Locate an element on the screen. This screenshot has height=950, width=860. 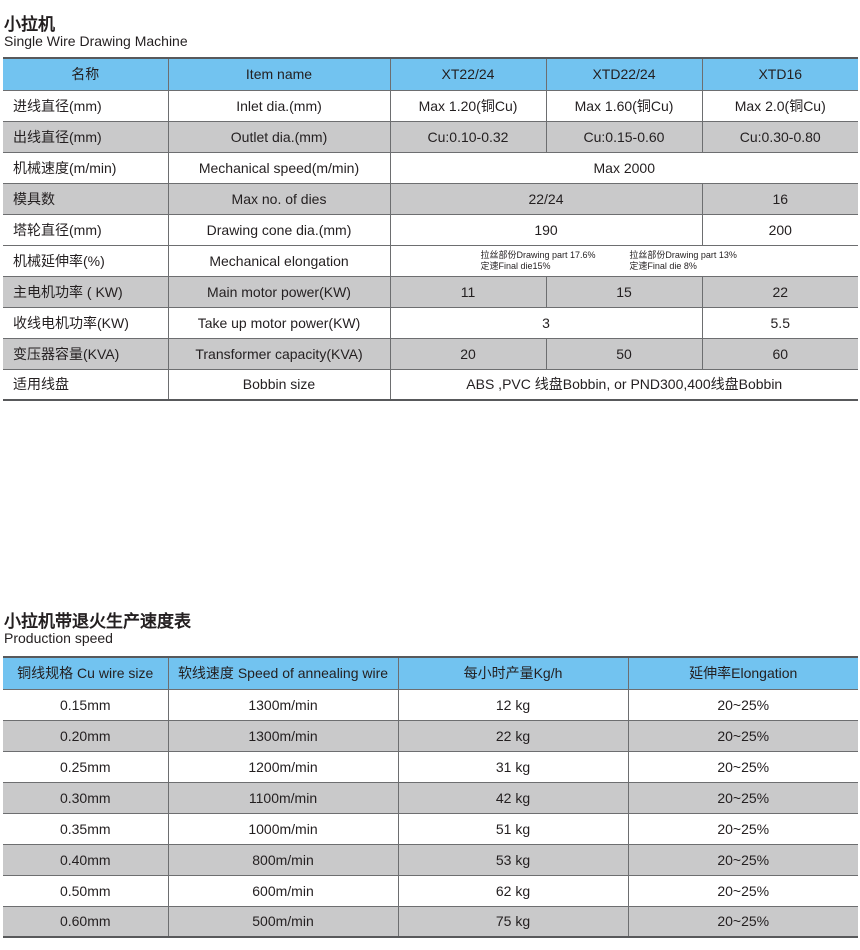
row-label-cn: 机械延伸率(%) is located at coordinates (86, 260).